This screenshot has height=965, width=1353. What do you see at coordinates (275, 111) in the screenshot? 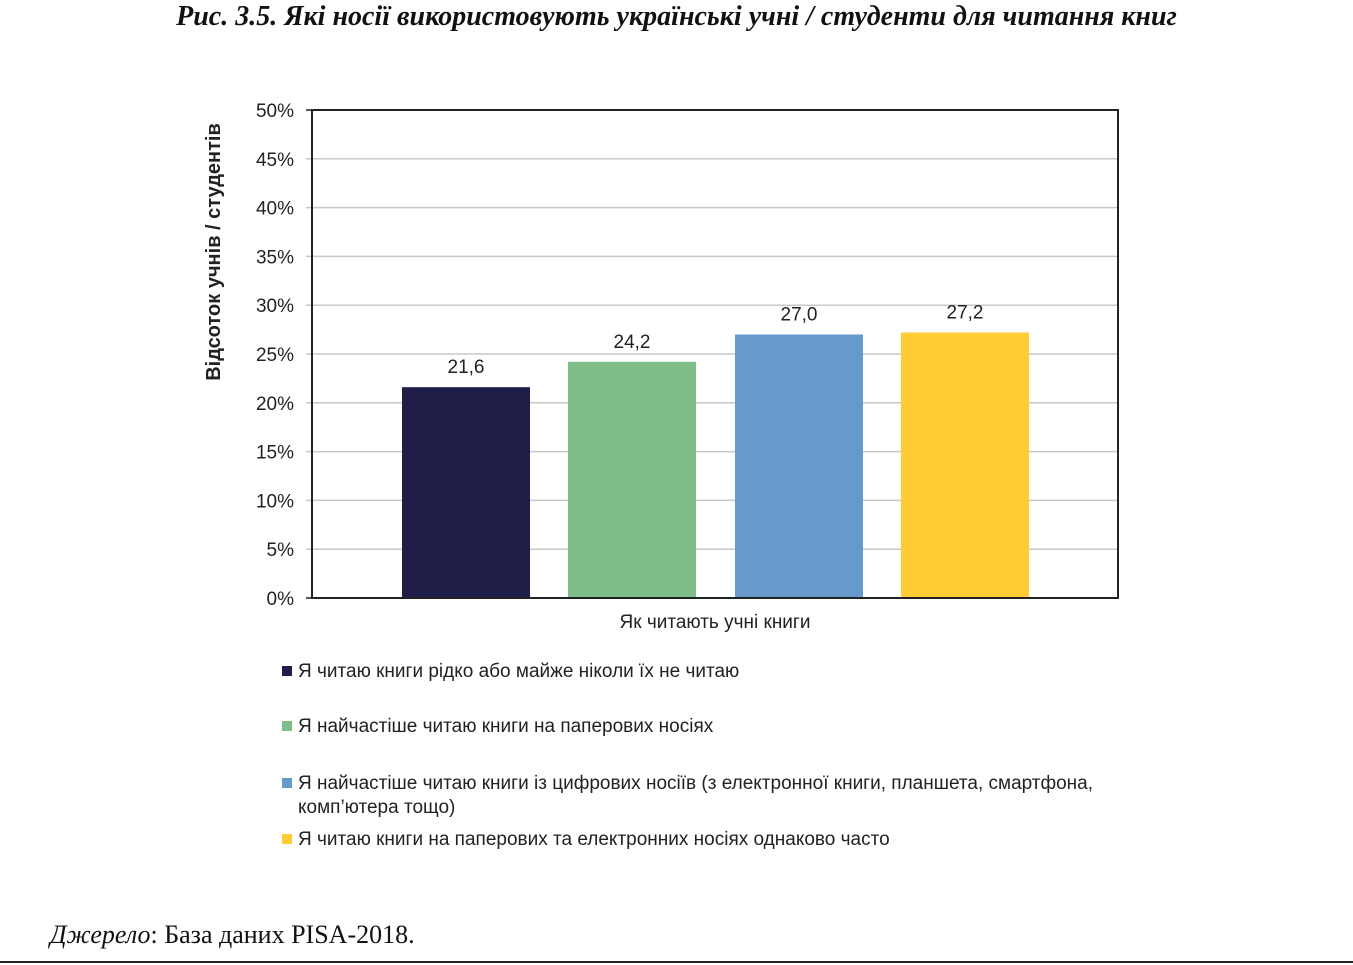
I see `y-tick-label: 50%` at bounding box center [275, 111].